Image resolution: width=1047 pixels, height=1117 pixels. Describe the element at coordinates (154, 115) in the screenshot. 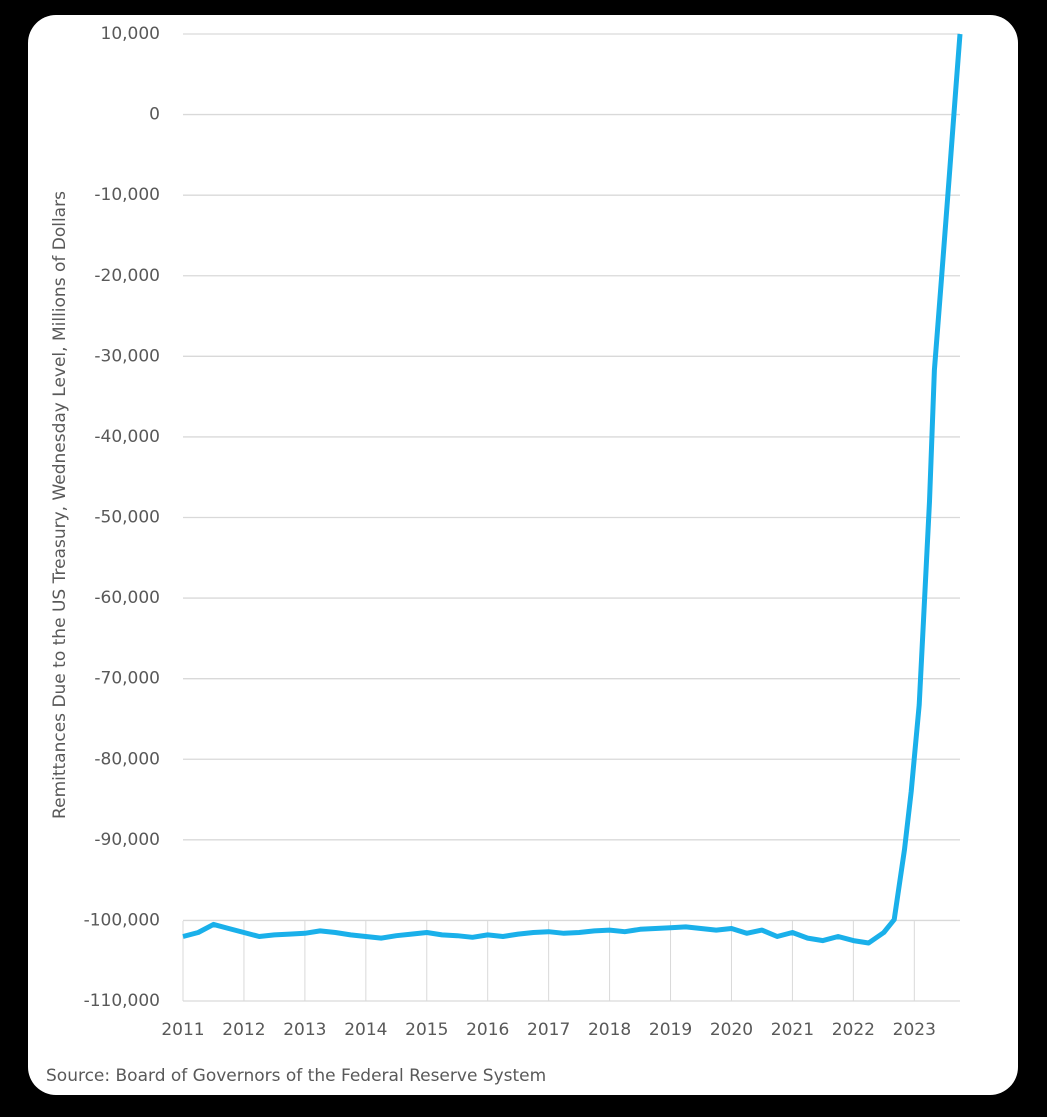

I see `y-tick-label: 0` at that location.